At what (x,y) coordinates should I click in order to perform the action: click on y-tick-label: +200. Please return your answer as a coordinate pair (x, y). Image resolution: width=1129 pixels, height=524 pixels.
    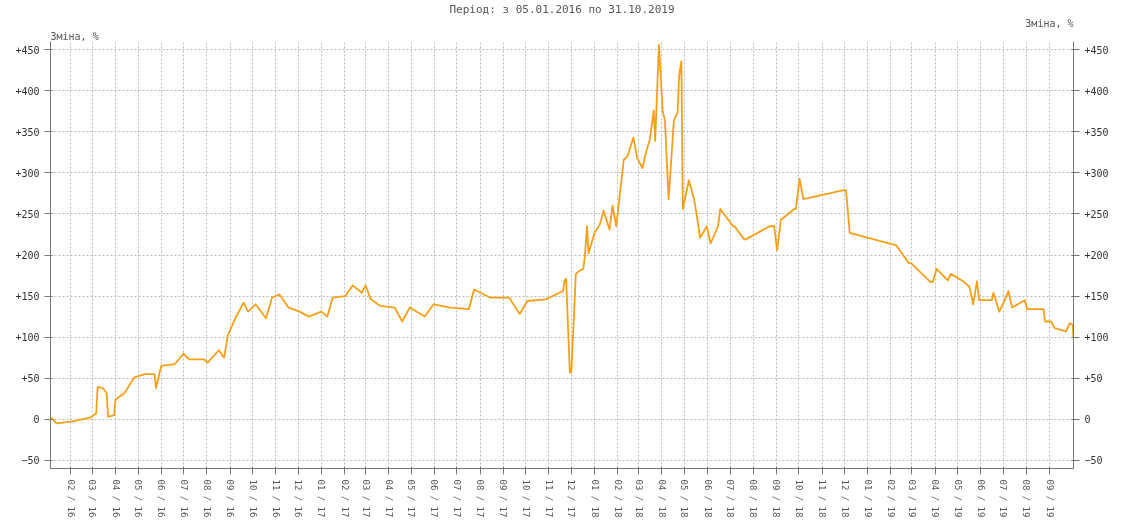
    Looking at the image, I should click on (27, 255).